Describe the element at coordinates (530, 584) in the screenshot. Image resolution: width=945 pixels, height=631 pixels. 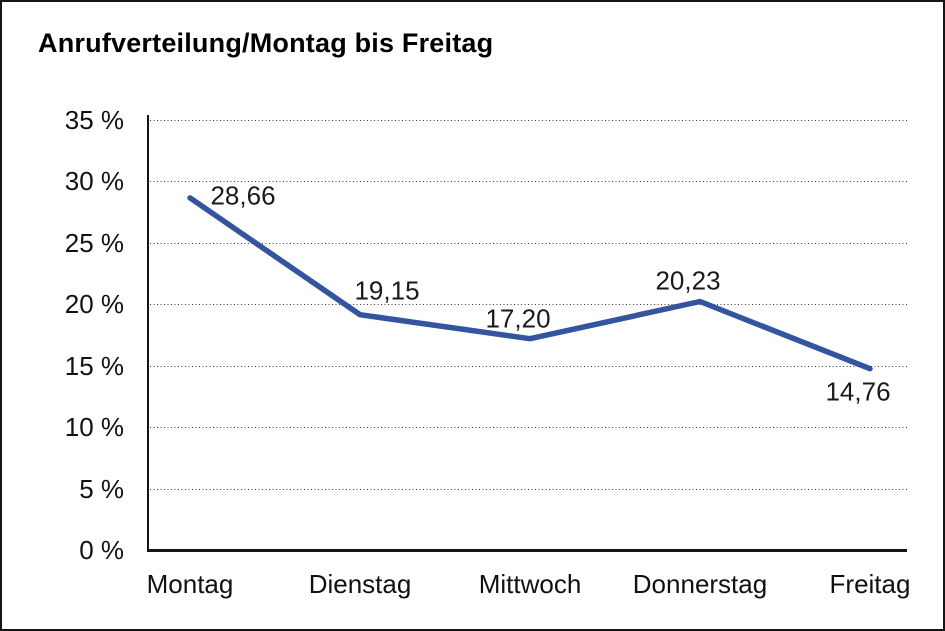
I see `x-category-label: Mittwoch` at that location.